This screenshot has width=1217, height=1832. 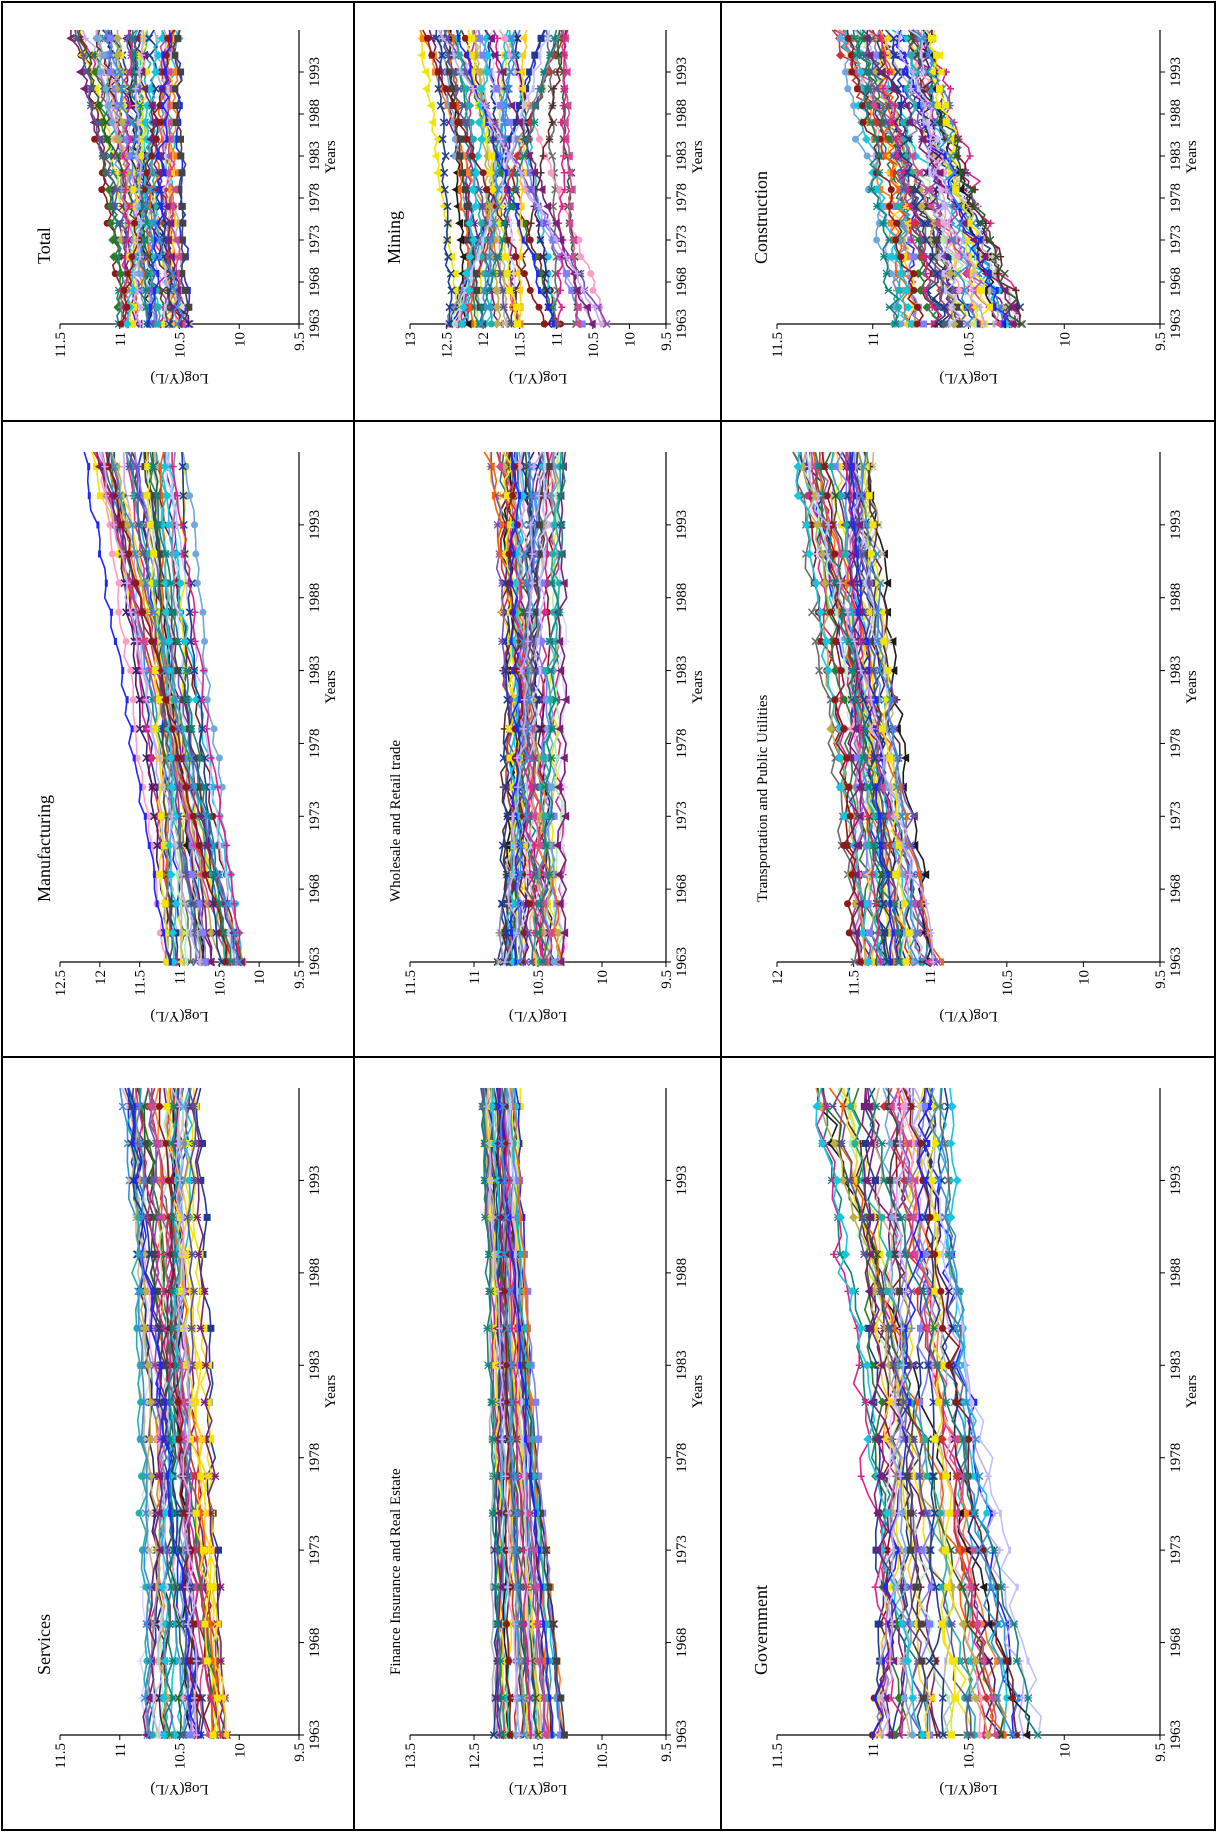 I want to click on chart-title: Construction, so click(x=761, y=217).